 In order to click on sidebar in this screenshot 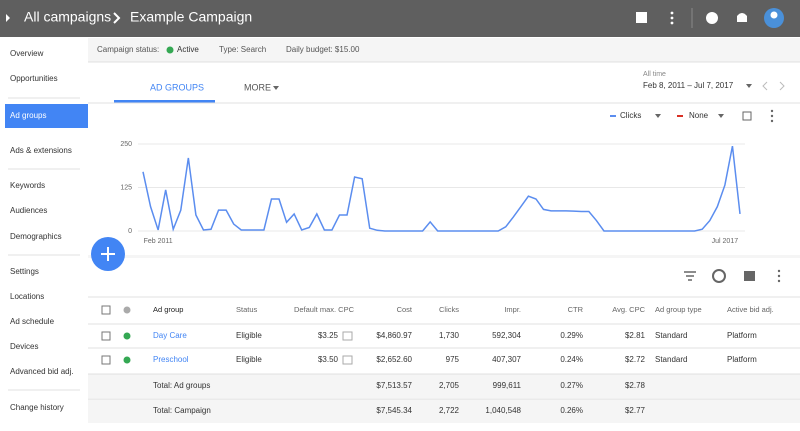, I will do `click(44, 234)`.